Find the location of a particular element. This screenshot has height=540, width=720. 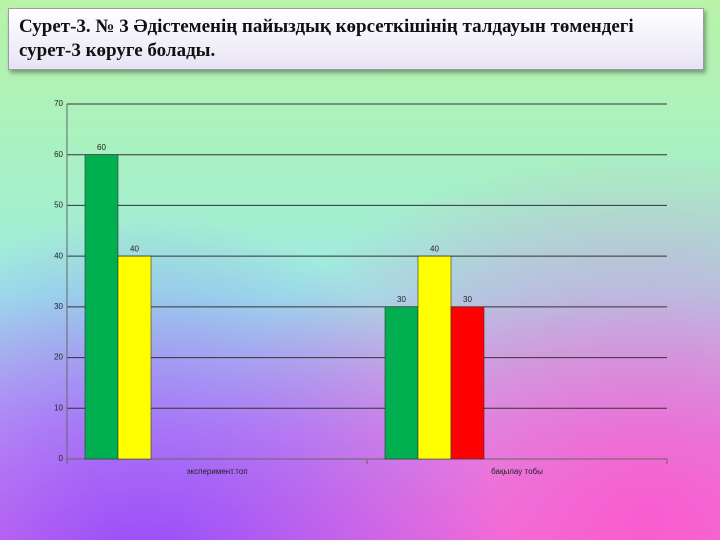

y-tick-label: 60 is located at coordinates (58, 154).